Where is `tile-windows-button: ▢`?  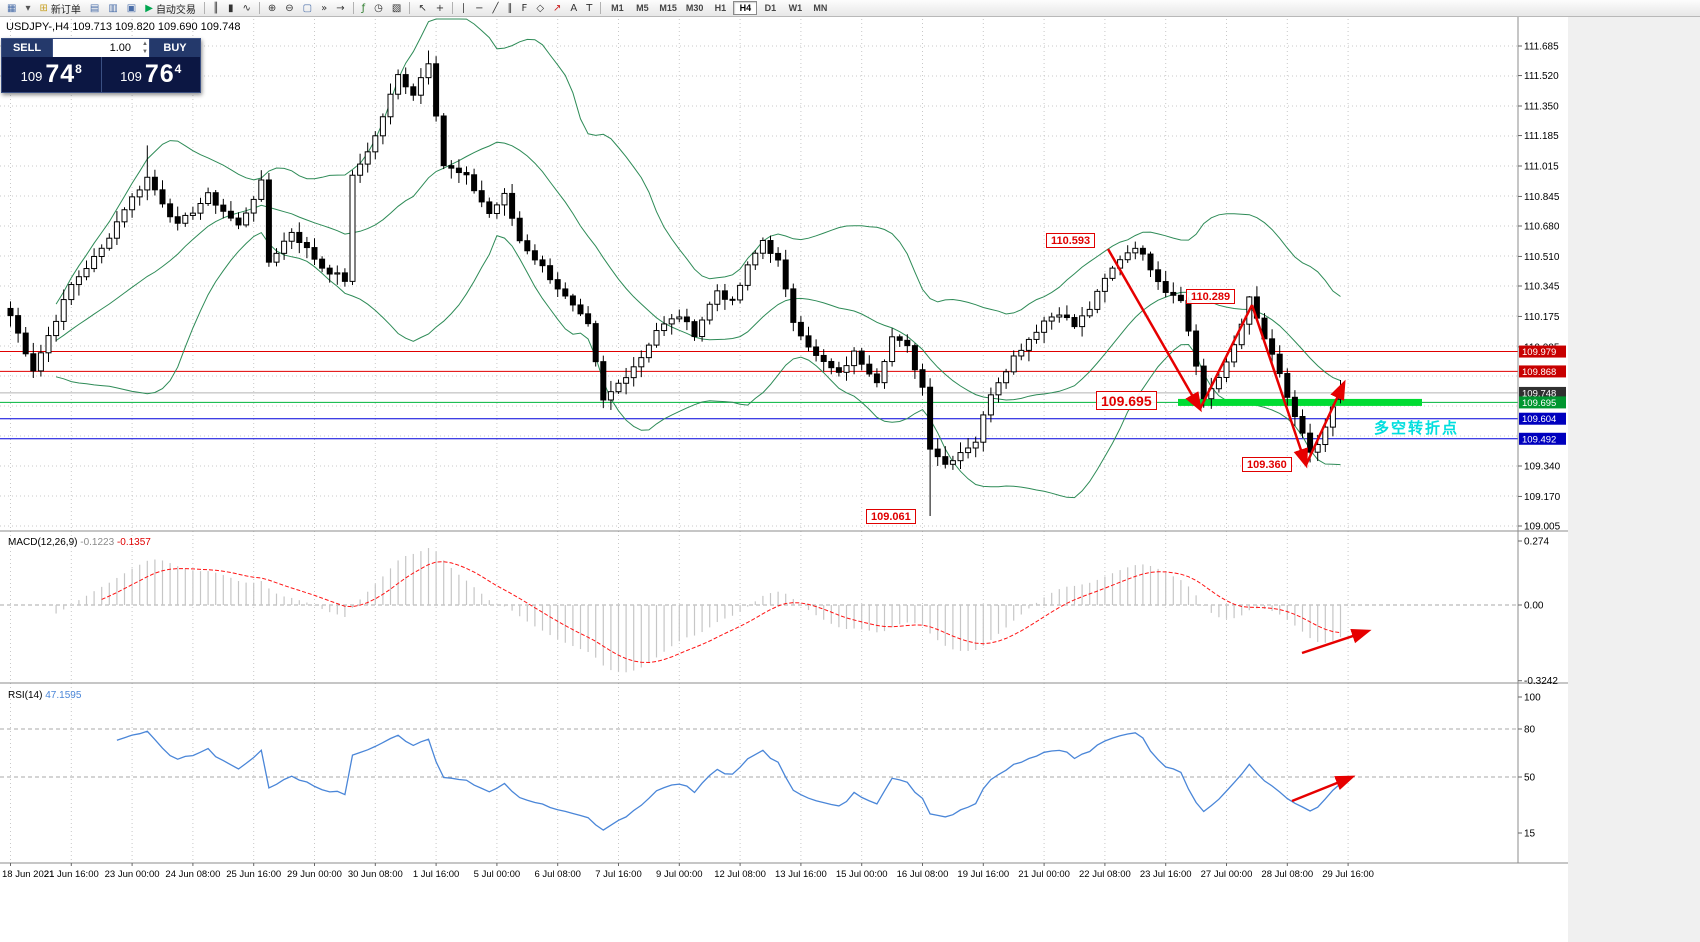
tile-windows-button: ▢ is located at coordinates (307, 8).